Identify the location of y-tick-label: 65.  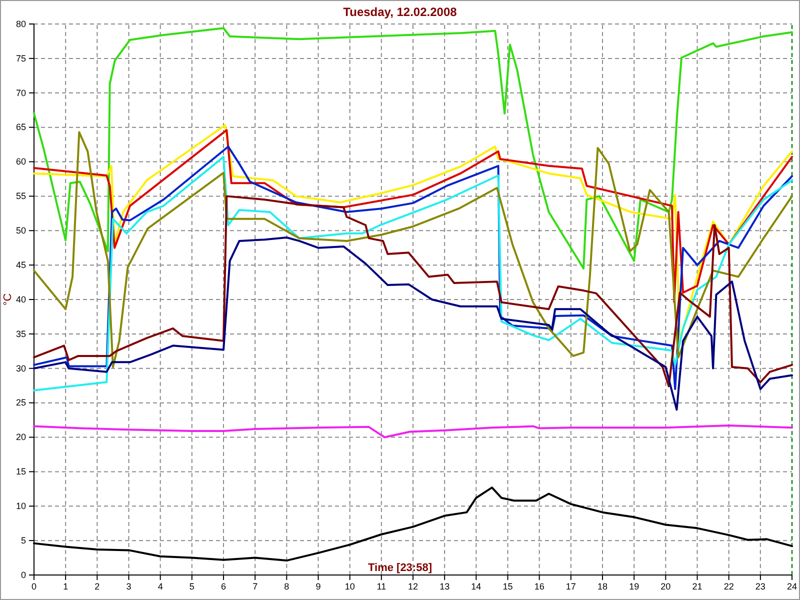
(21, 127).